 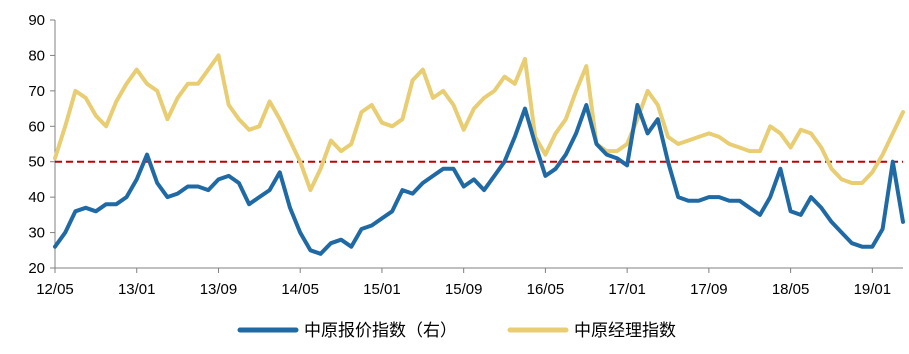 What do you see at coordinates (36, 20) in the screenshot?
I see `y-tick-label: 90` at bounding box center [36, 20].